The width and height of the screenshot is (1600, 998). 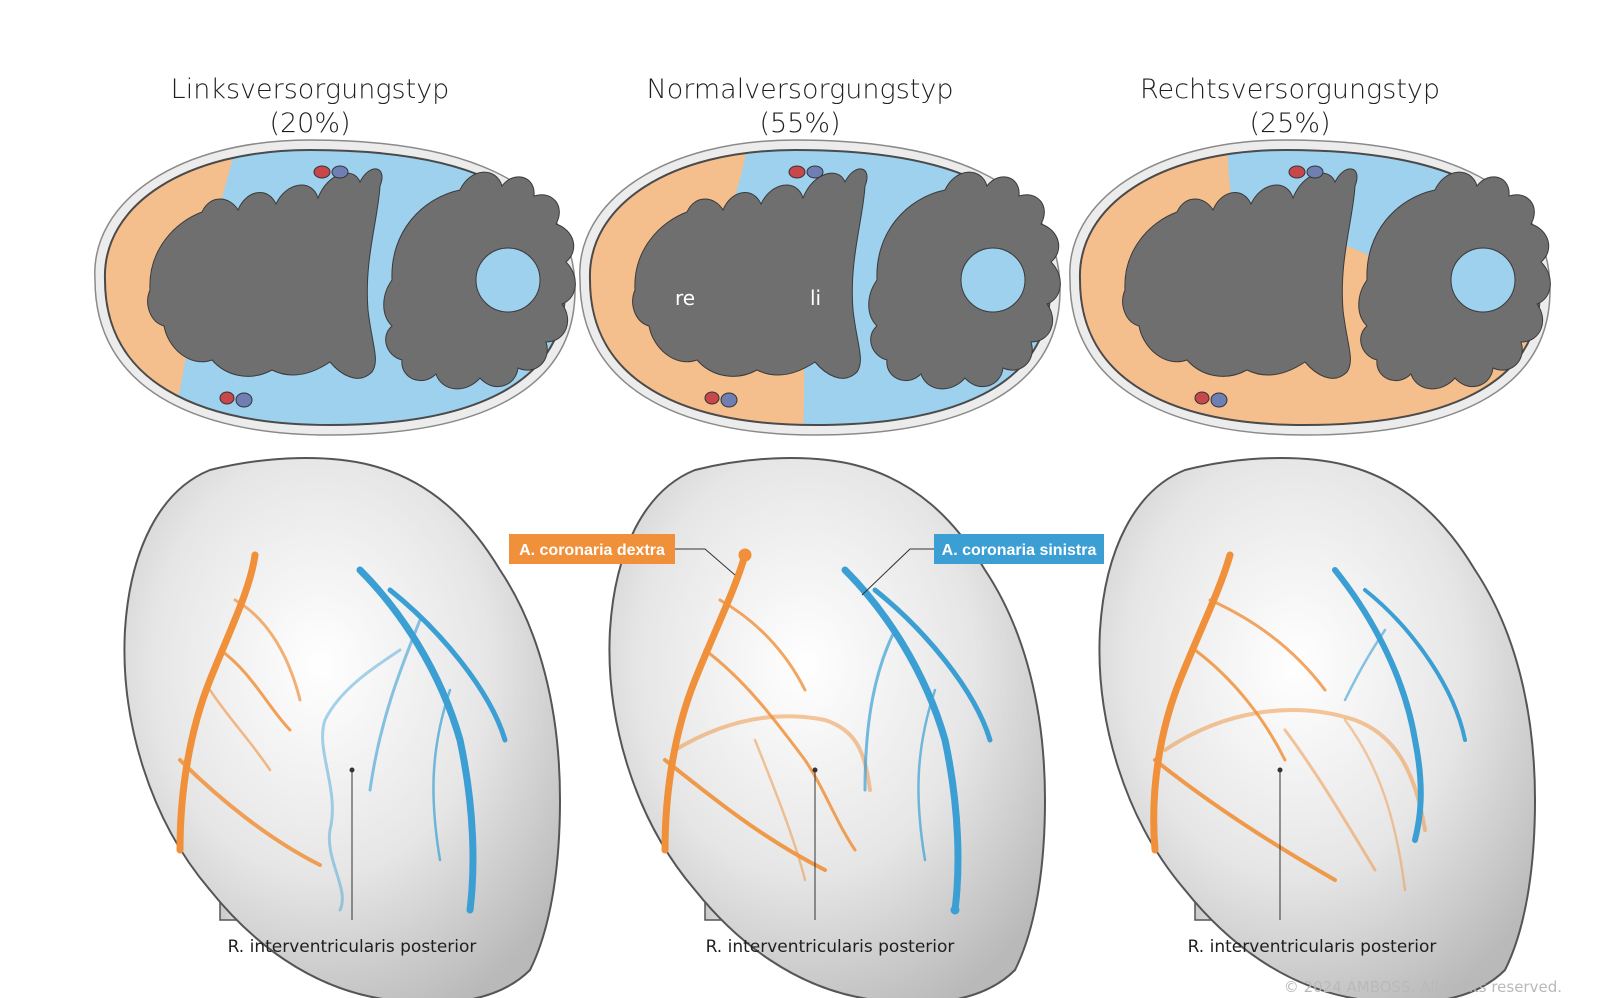 I want to click on callout-right-coronary-label: A. coronaria dextra, so click(x=592, y=550).